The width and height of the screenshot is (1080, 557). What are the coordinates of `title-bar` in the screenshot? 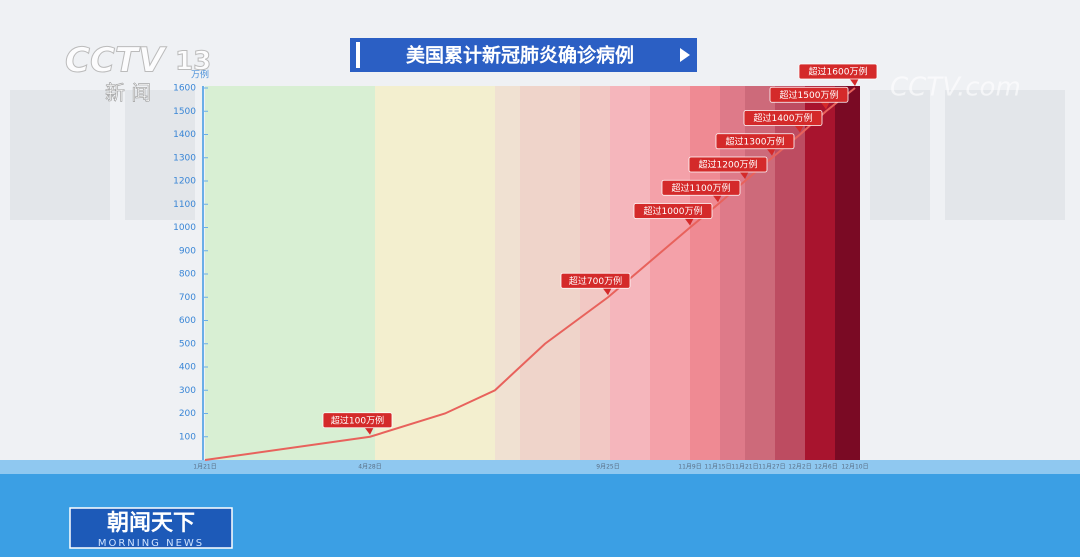 It's located at (358, 55).